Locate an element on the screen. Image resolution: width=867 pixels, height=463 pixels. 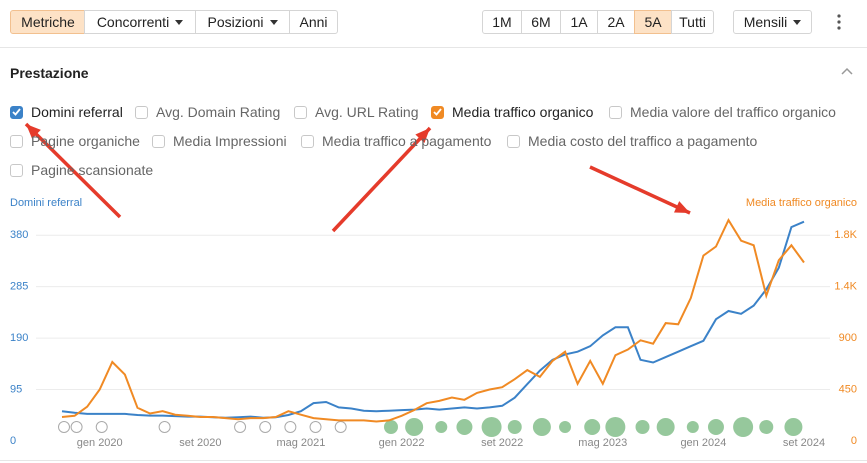
label: 2A is located at coordinates (616, 22).